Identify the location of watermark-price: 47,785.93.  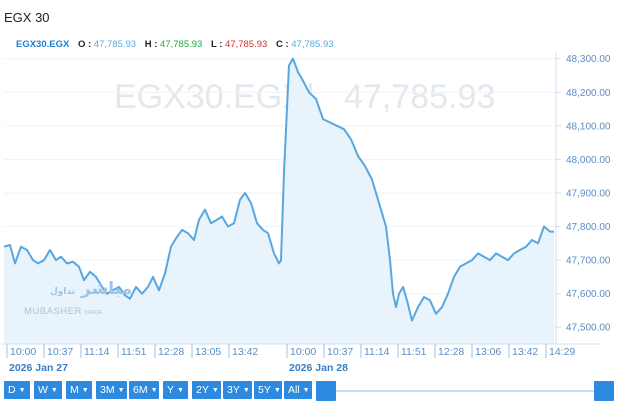
(419, 97).